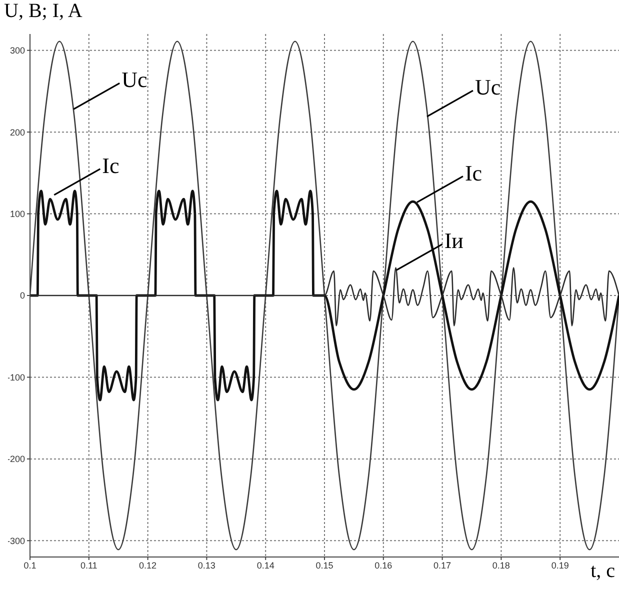  I want to click on y-tick-label: 0, so click(22, 295).